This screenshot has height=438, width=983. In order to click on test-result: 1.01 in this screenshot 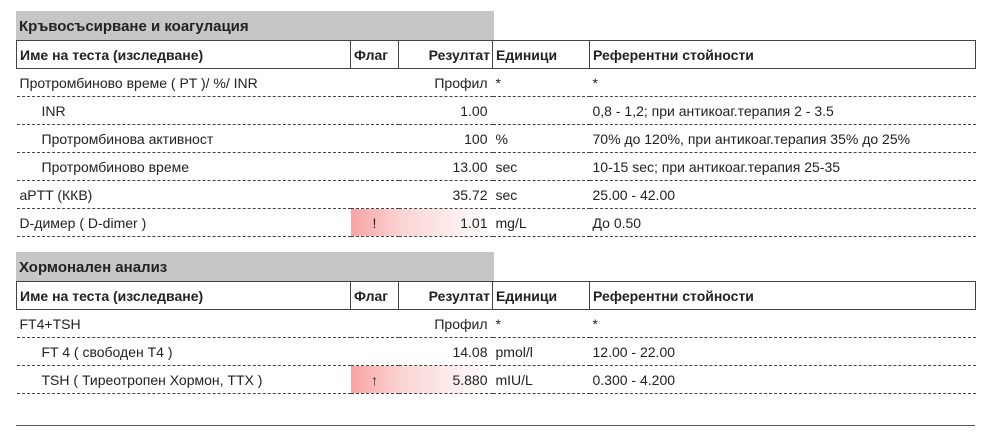, I will do `click(445, 222)`.